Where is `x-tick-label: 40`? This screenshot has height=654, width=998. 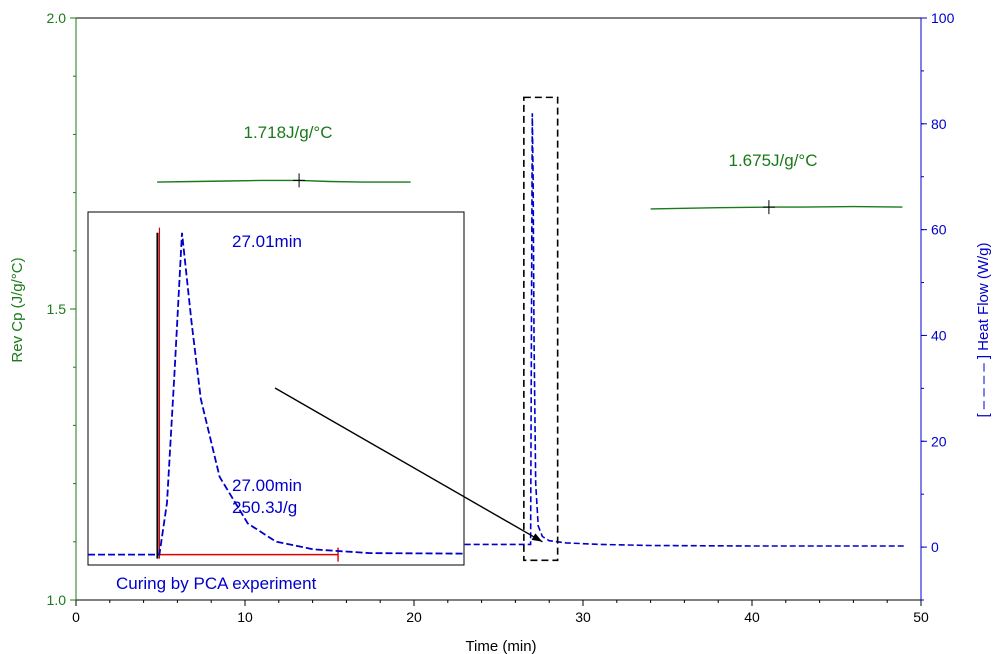 x-tick-label: 40 is located at coordinates (752, 617).